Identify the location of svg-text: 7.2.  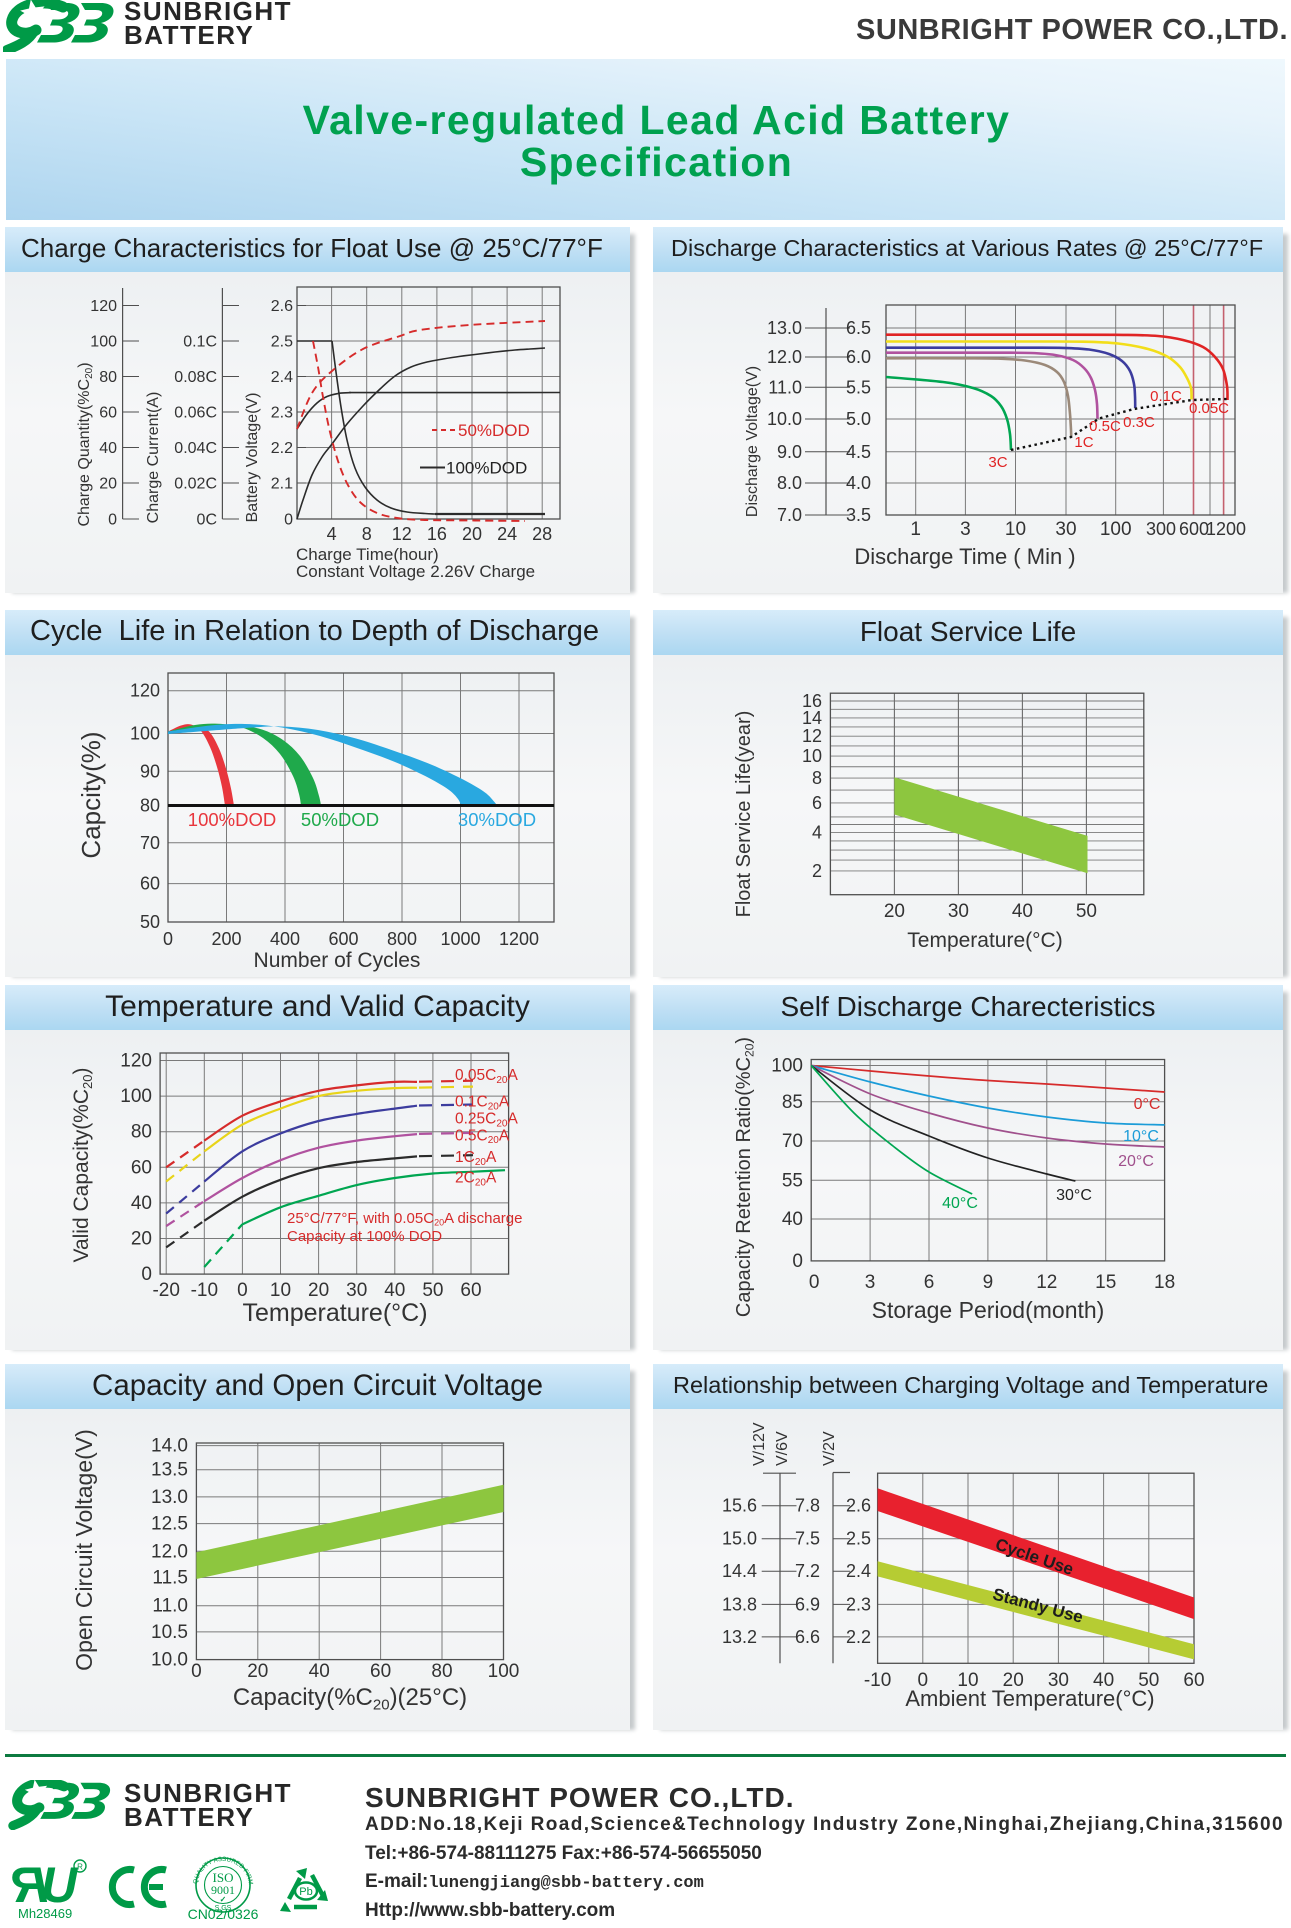
(807, 1571).